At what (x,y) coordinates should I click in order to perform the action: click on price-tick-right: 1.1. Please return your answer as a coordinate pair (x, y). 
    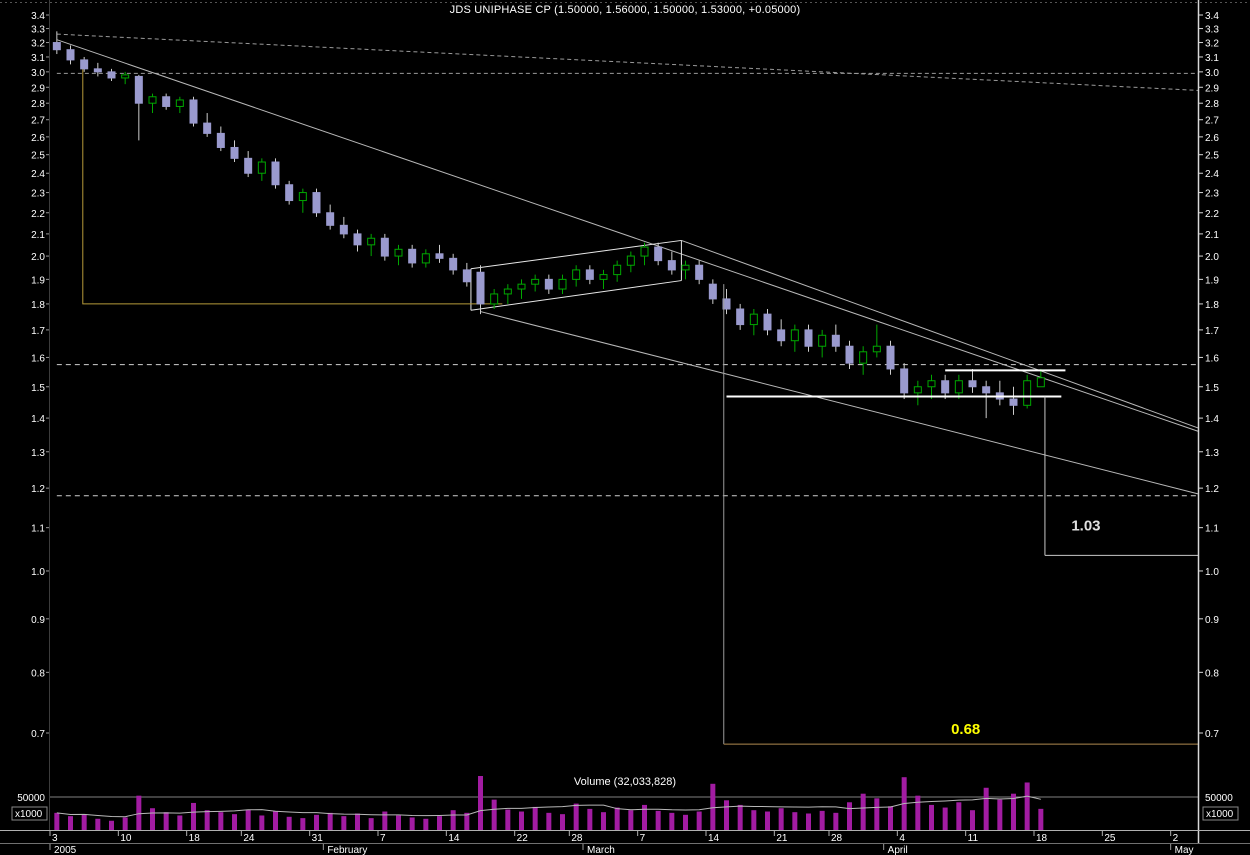
    Looking at the image, I should click on (1212, 529).